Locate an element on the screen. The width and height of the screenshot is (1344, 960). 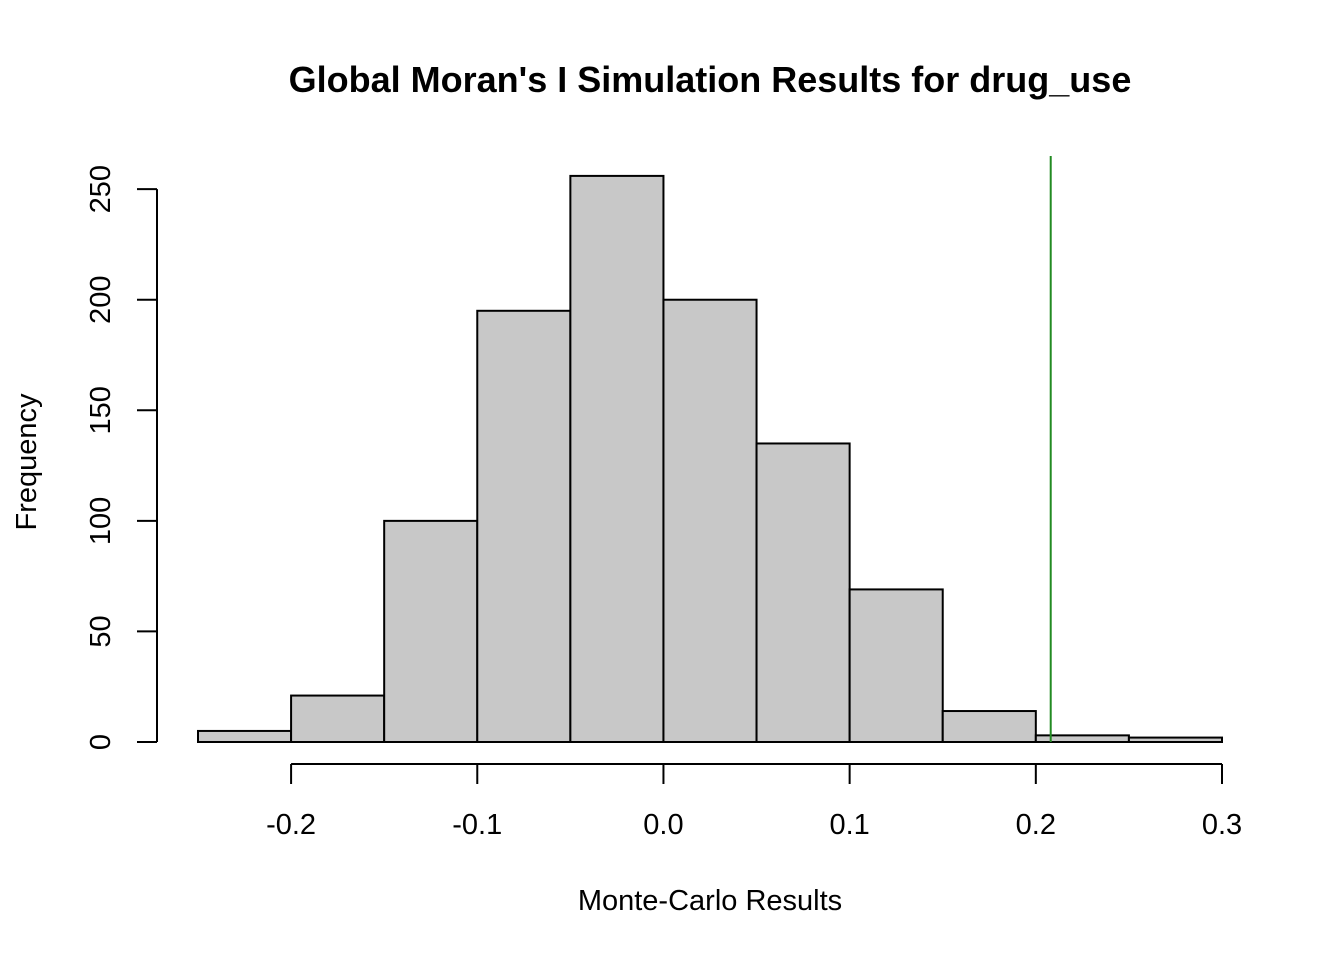
x-tick-label-5: 0.3 is located at coordinates (1222, 825).